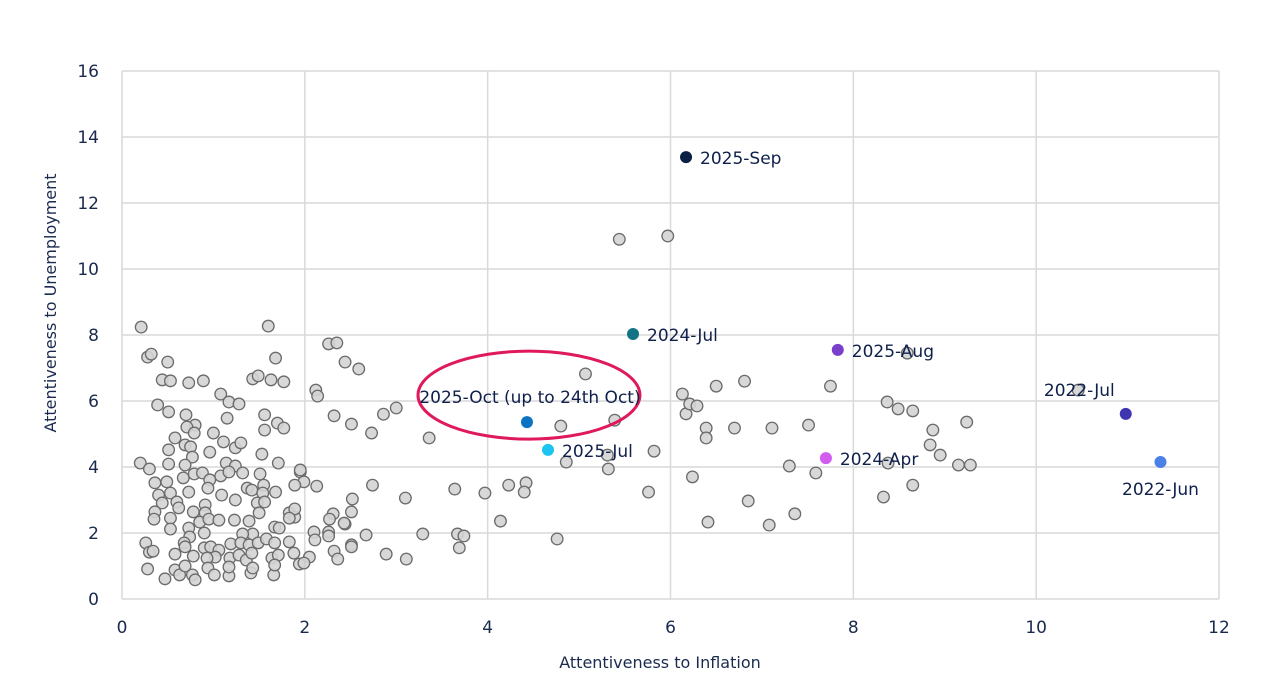  I want to click on x-tick-label: 4, so click(487, 628).